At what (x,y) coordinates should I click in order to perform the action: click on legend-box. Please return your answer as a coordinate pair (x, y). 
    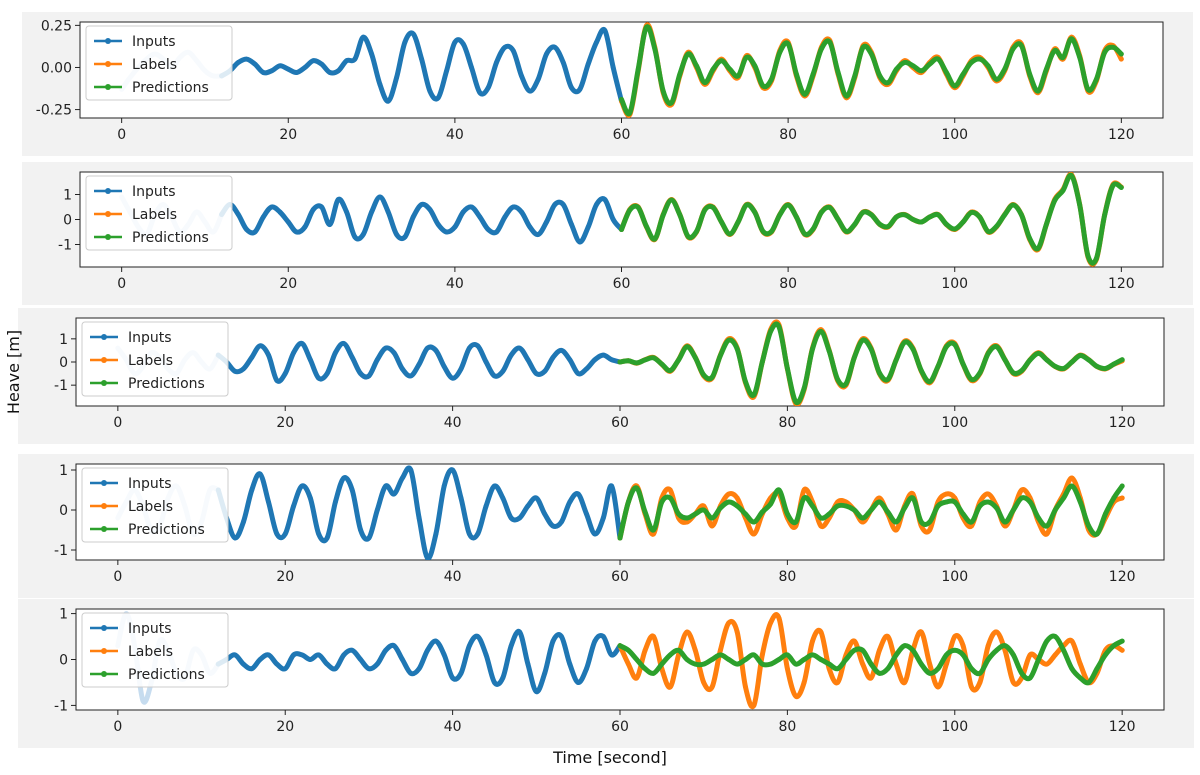
    Looking at the image, I should click on (159, 213).